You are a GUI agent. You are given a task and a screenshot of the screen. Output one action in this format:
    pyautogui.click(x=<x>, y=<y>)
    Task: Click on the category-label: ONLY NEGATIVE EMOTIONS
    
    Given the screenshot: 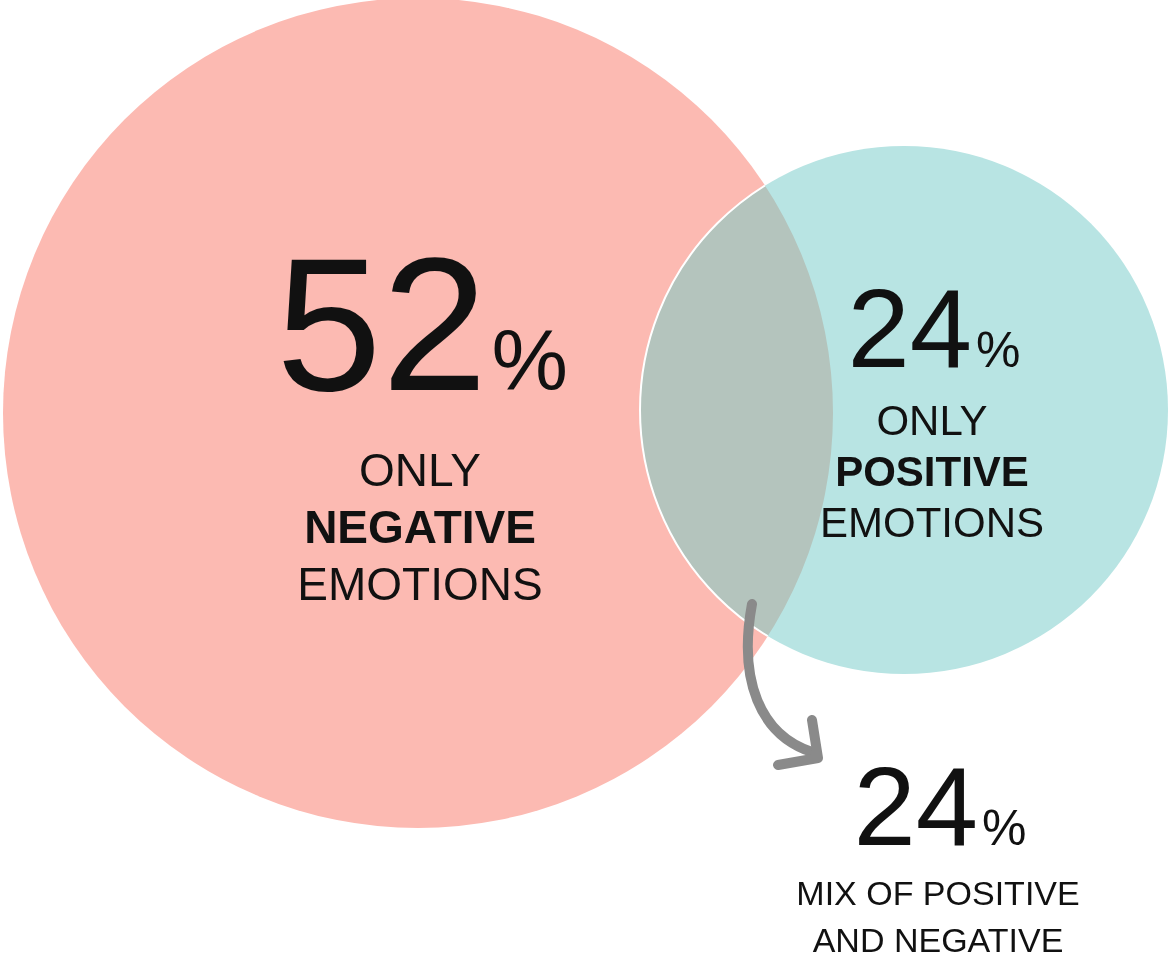 What is the action you would take?
    pyautogui.click(x=420, y=527)
    